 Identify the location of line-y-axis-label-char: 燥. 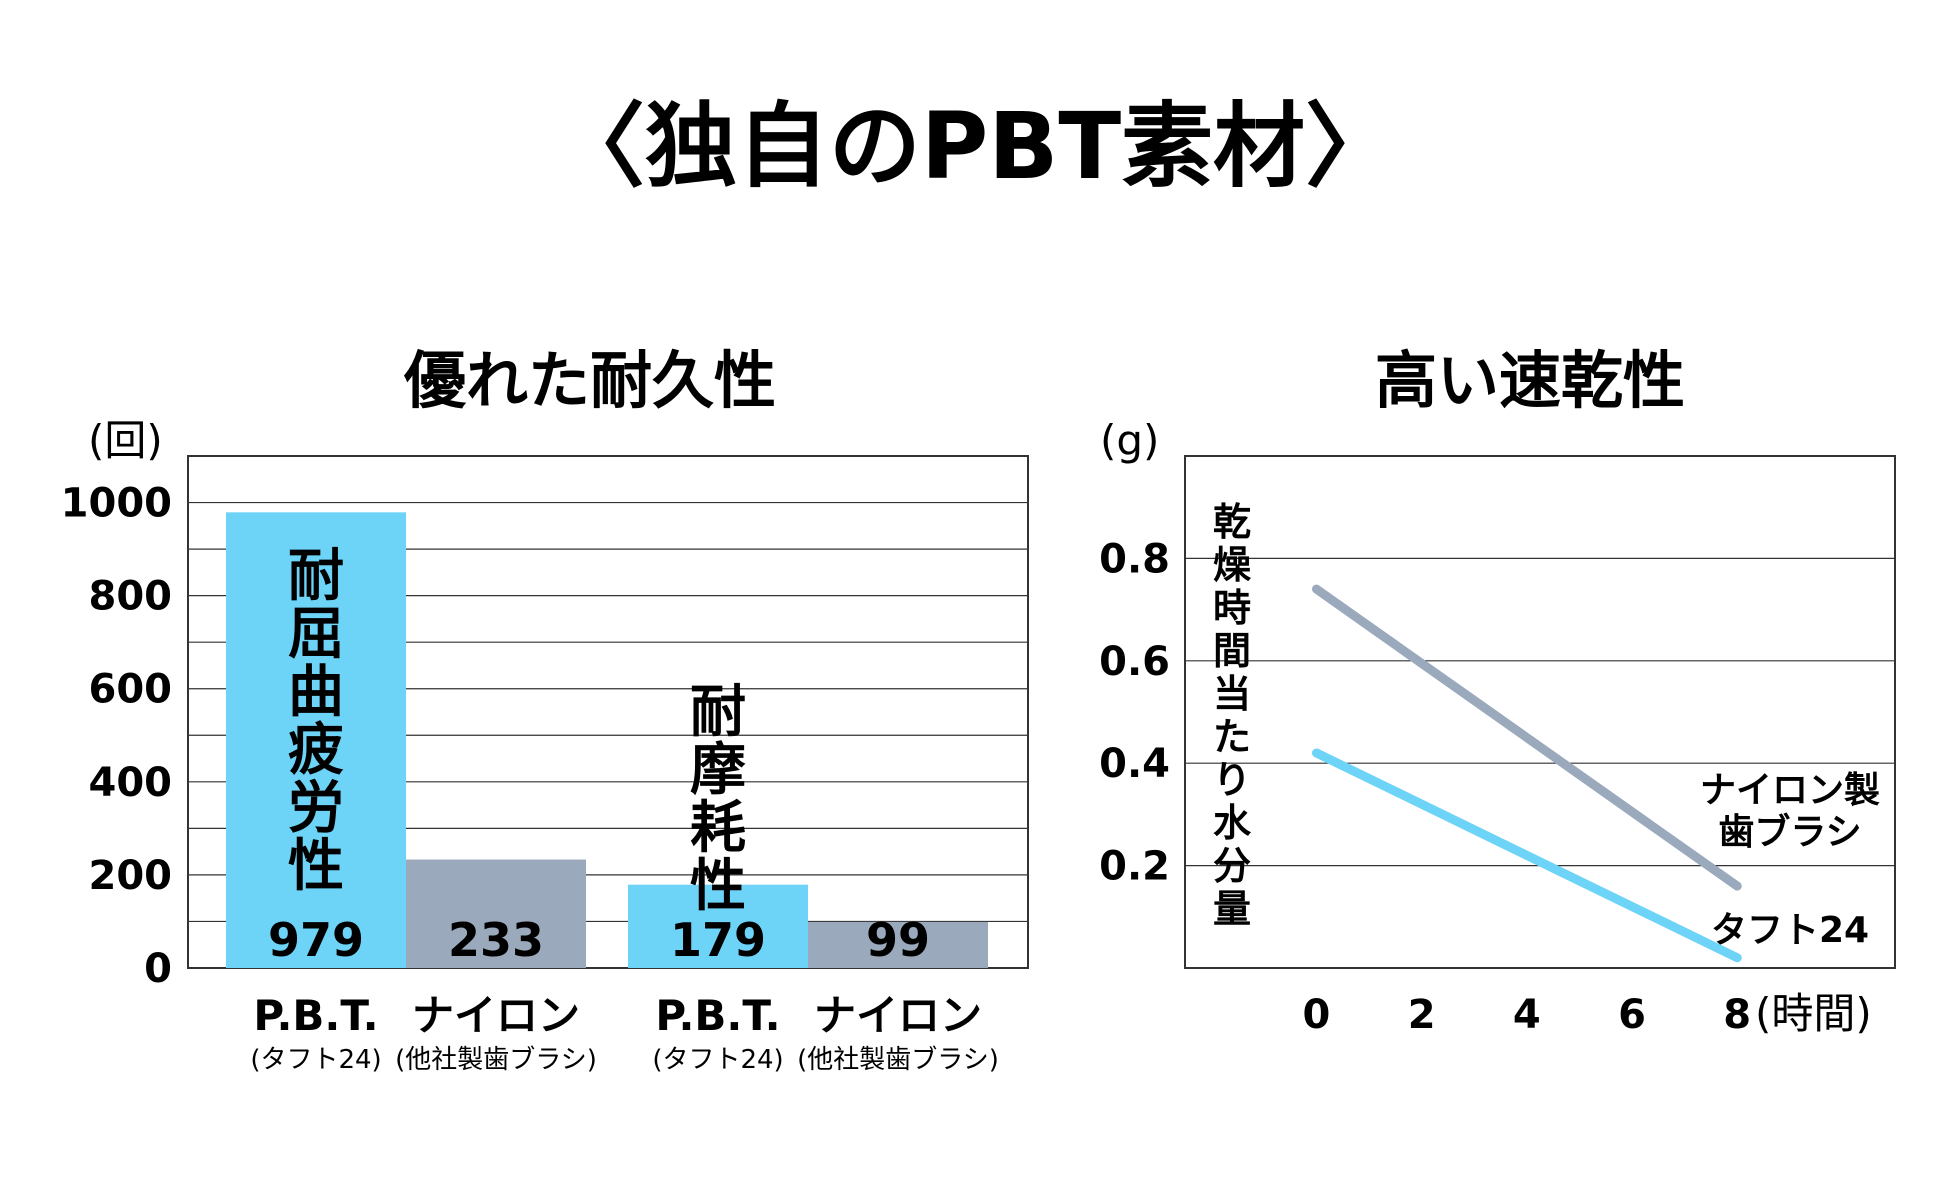
(1232, 565).